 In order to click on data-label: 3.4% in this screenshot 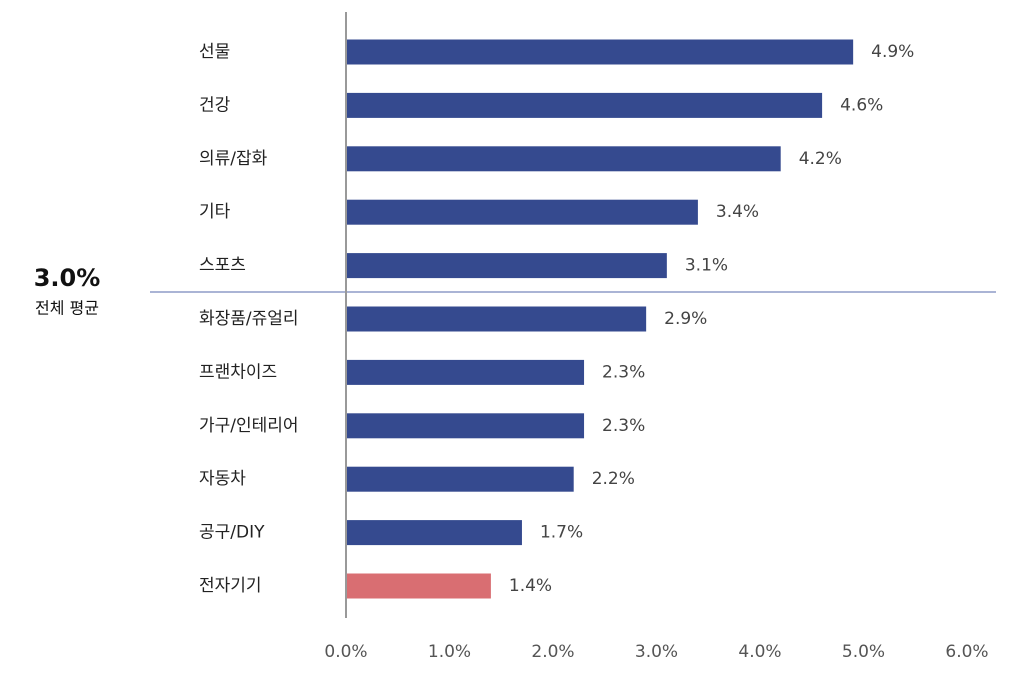, I will do `click(737, 212)`.